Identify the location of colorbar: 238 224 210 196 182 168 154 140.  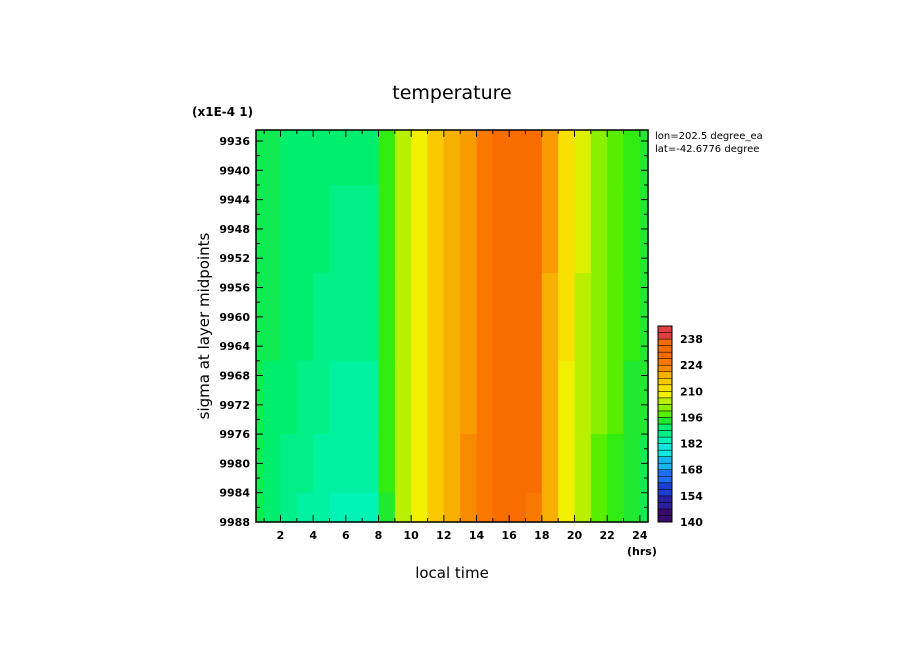
(680, 427).